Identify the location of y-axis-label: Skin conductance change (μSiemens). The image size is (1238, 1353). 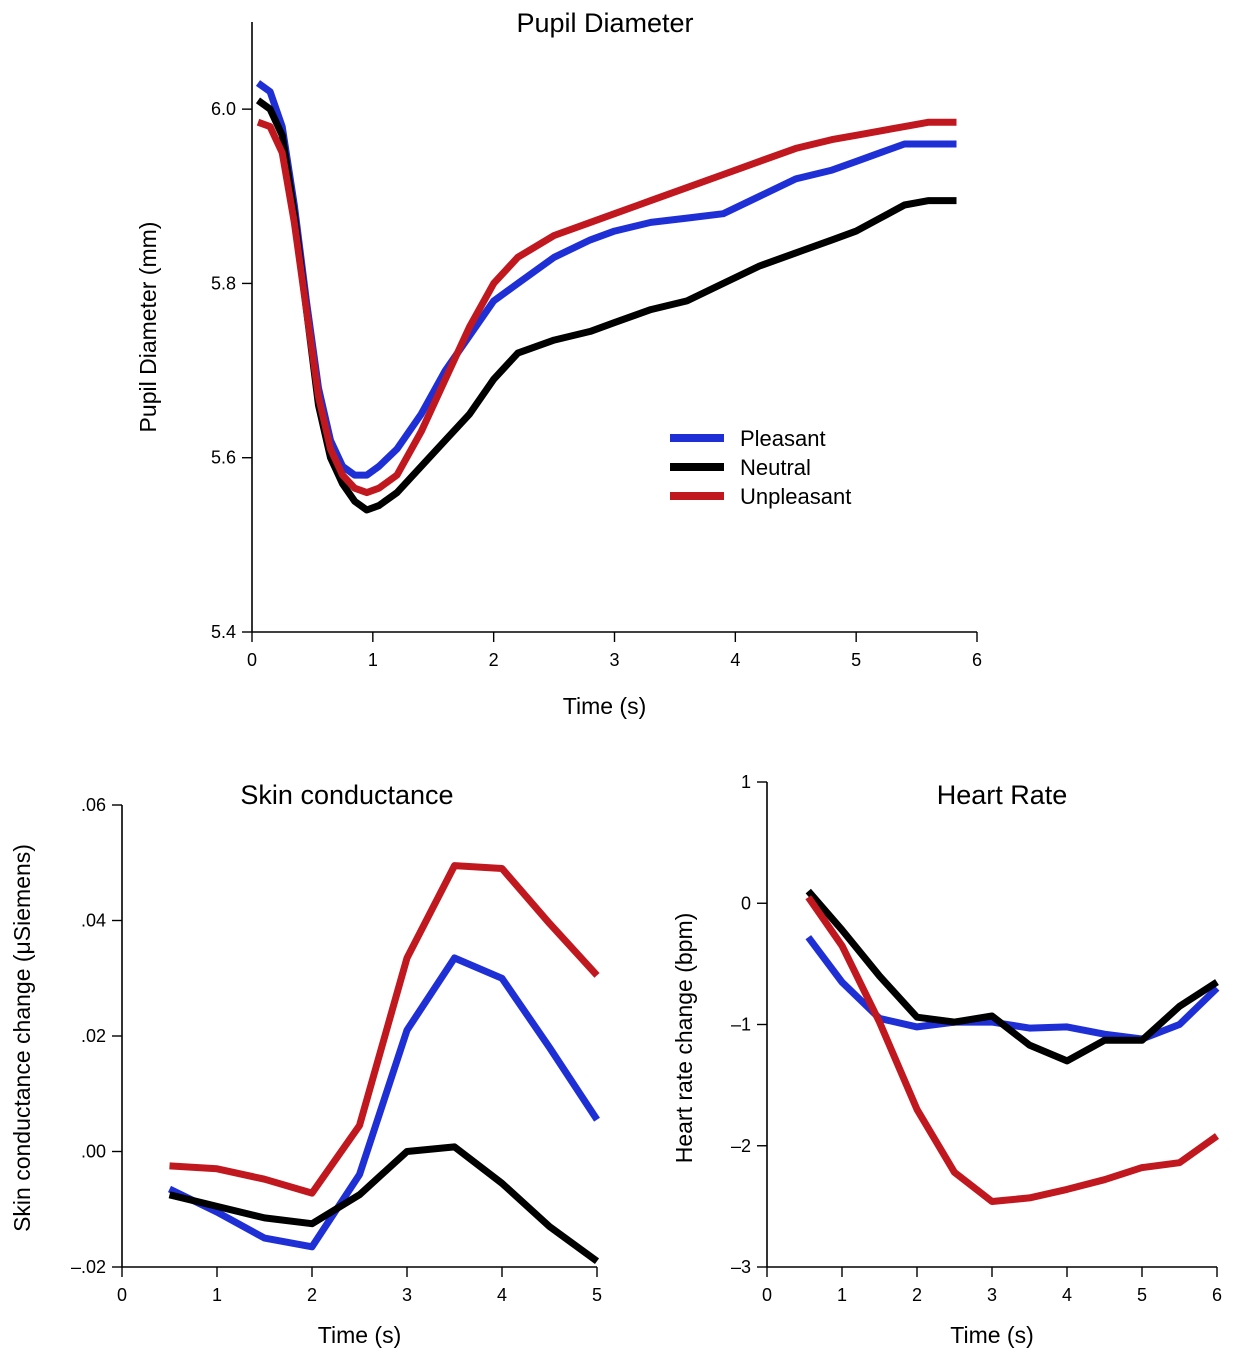
(22, 1038).